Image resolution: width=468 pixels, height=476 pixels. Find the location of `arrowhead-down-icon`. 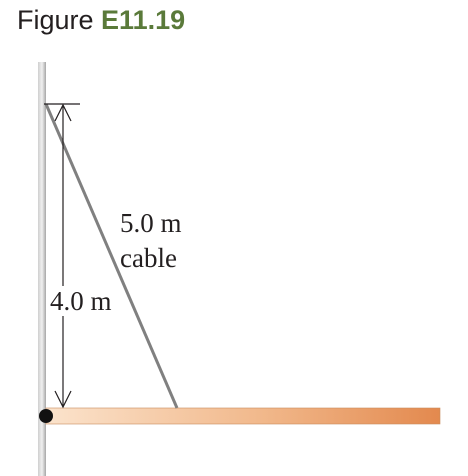

arrowhead-down-icon is located at coordinates (63, 399).